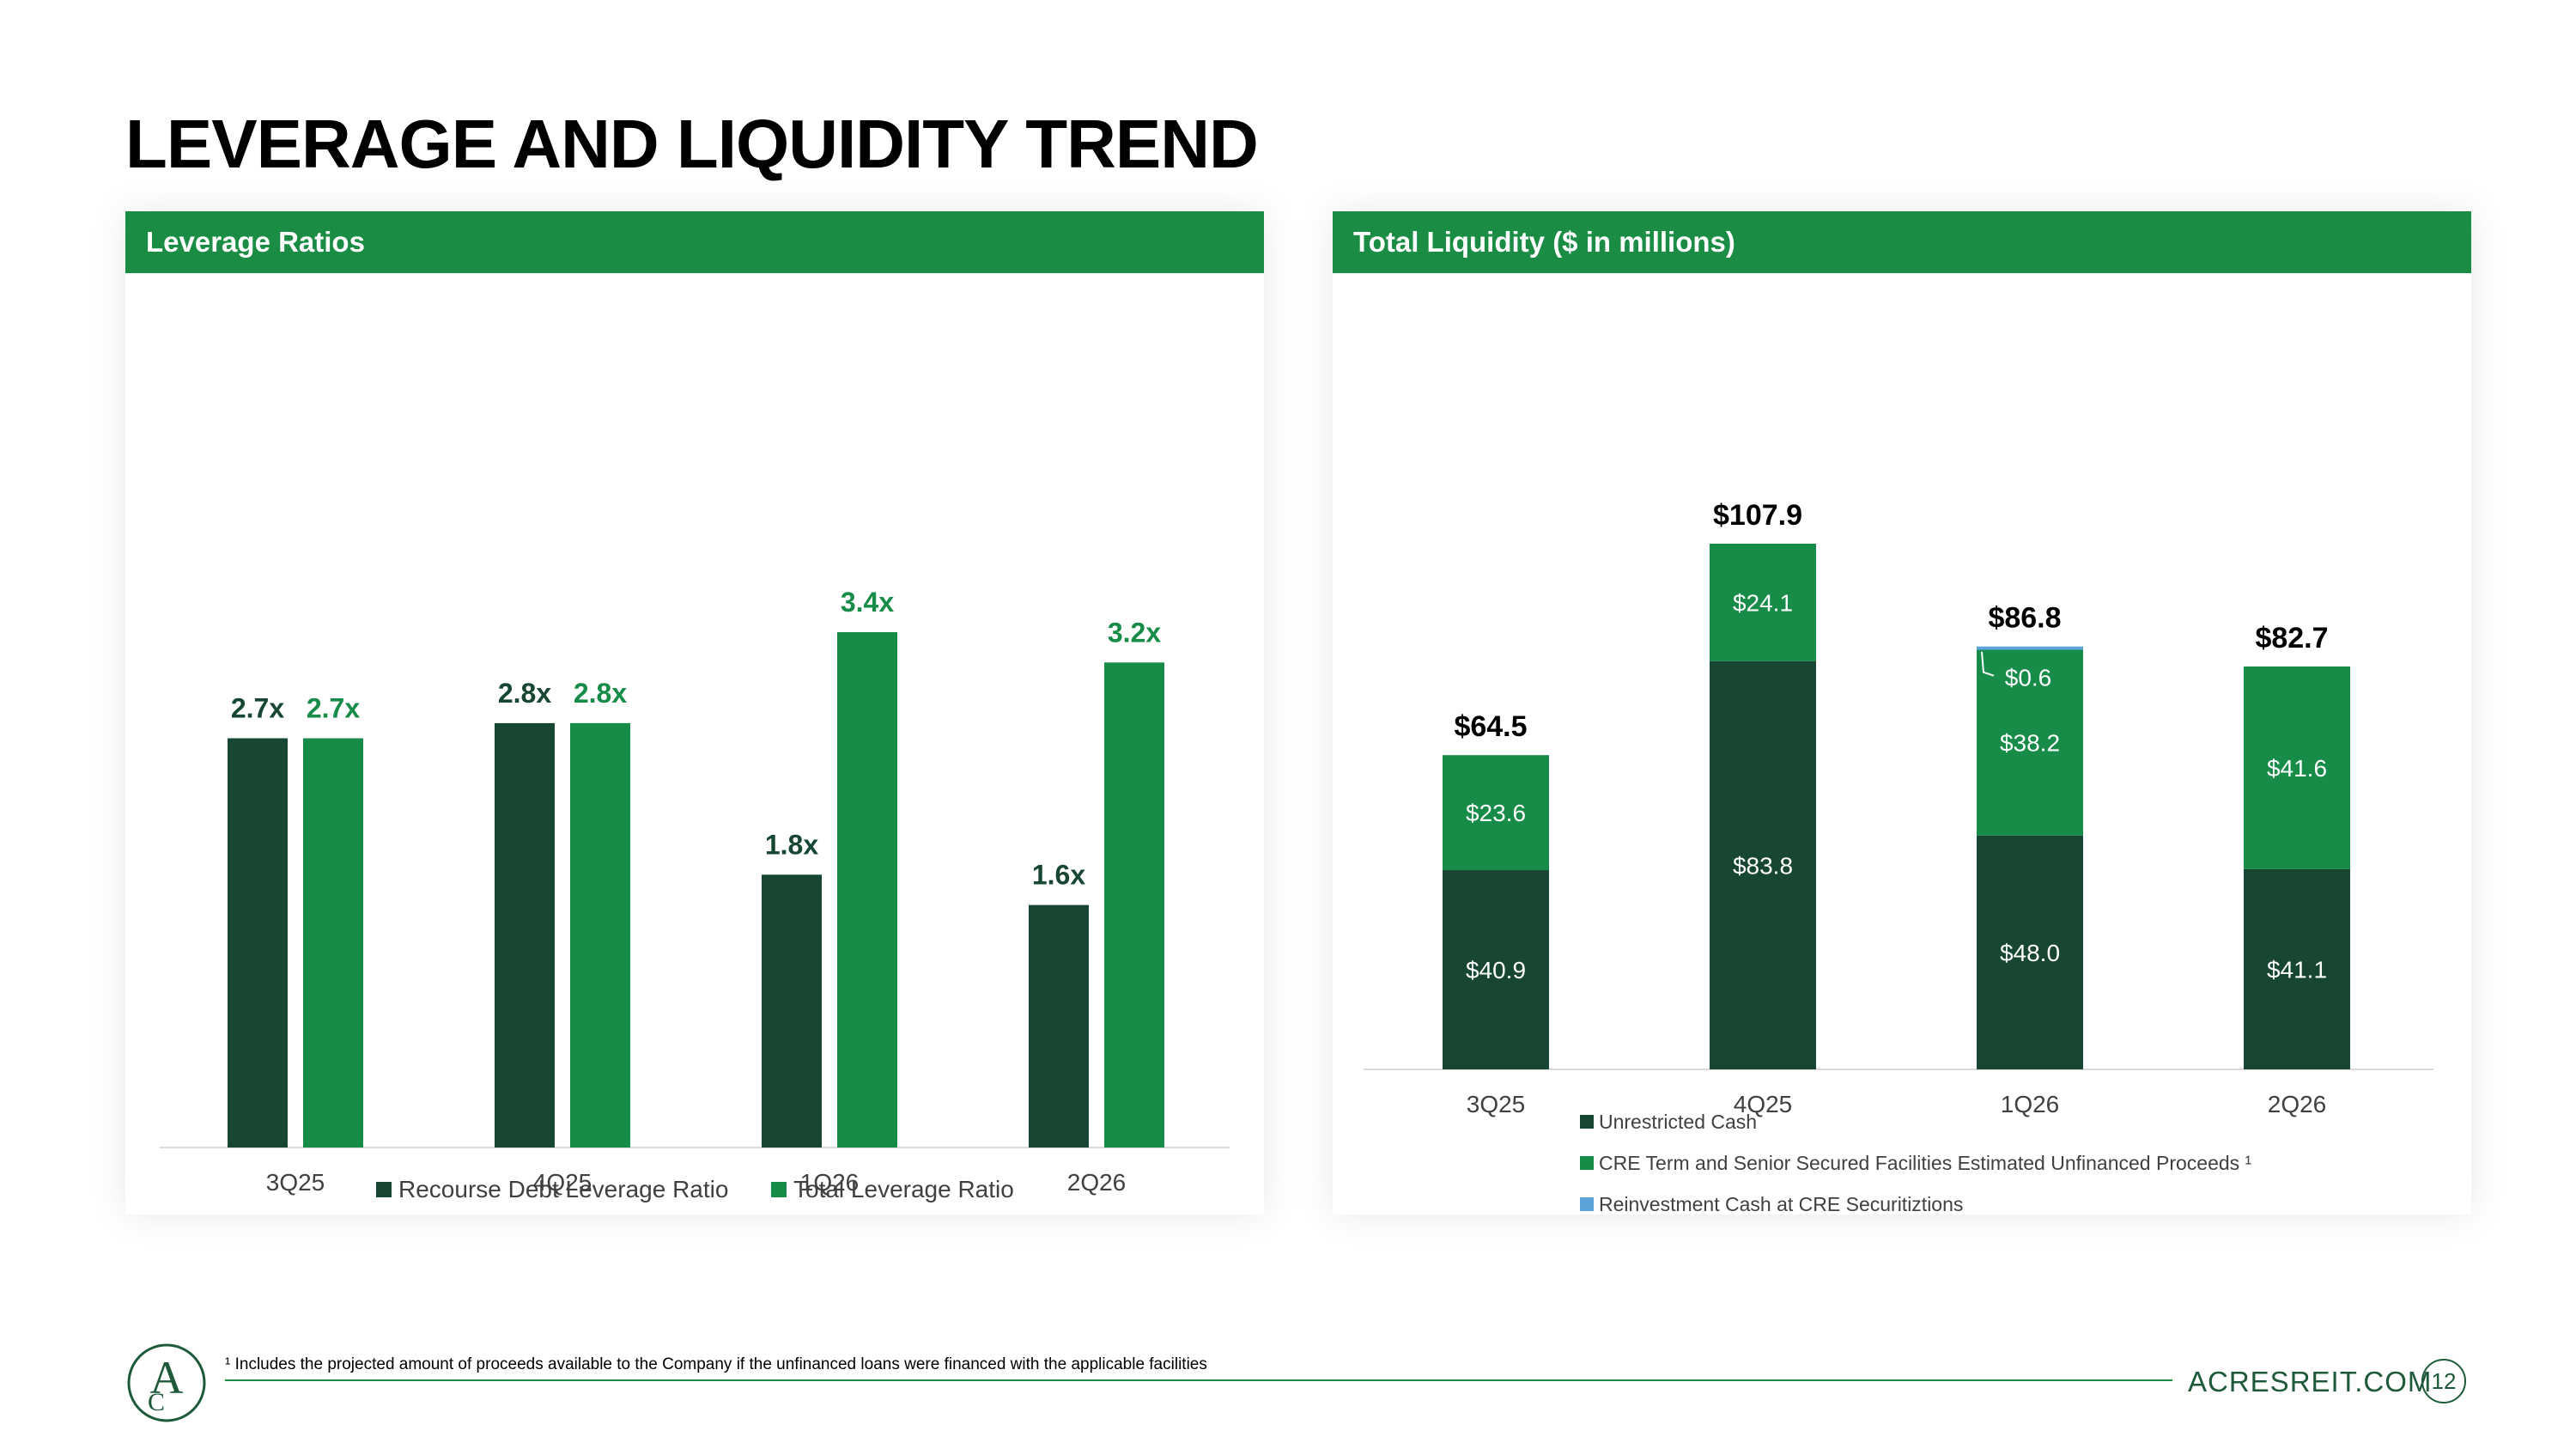  What do you see at coordinates (2291, 638) in the screenshot?
I see `total-label-2q26: $82.7` at bounding box center [2291, 638].